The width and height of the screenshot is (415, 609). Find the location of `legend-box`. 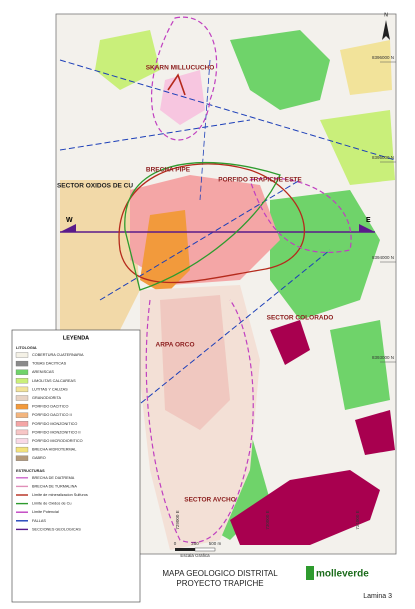

legend-box is located at coordinates (76, 466).